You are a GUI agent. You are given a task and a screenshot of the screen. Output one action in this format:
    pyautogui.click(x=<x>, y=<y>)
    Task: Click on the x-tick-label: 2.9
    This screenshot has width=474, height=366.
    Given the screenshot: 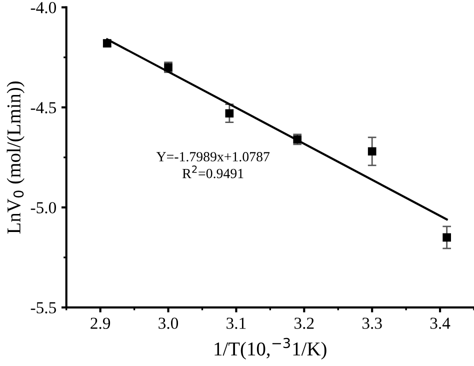 What is the action you would take?
    pyautogui.click(x=100, y=323)
    